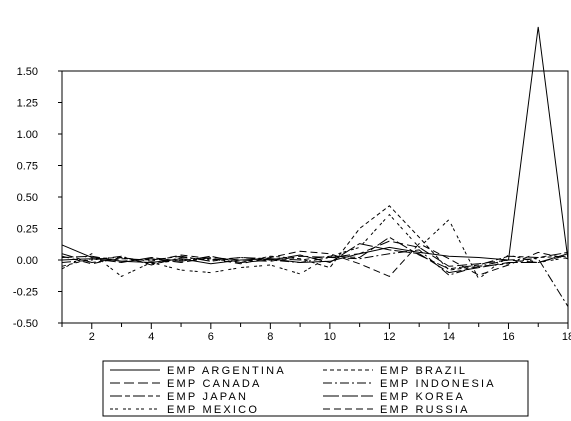 The width and height of the screenshot is (571, 421). I want to click on x-tick-label: 16, so click(508, 337).